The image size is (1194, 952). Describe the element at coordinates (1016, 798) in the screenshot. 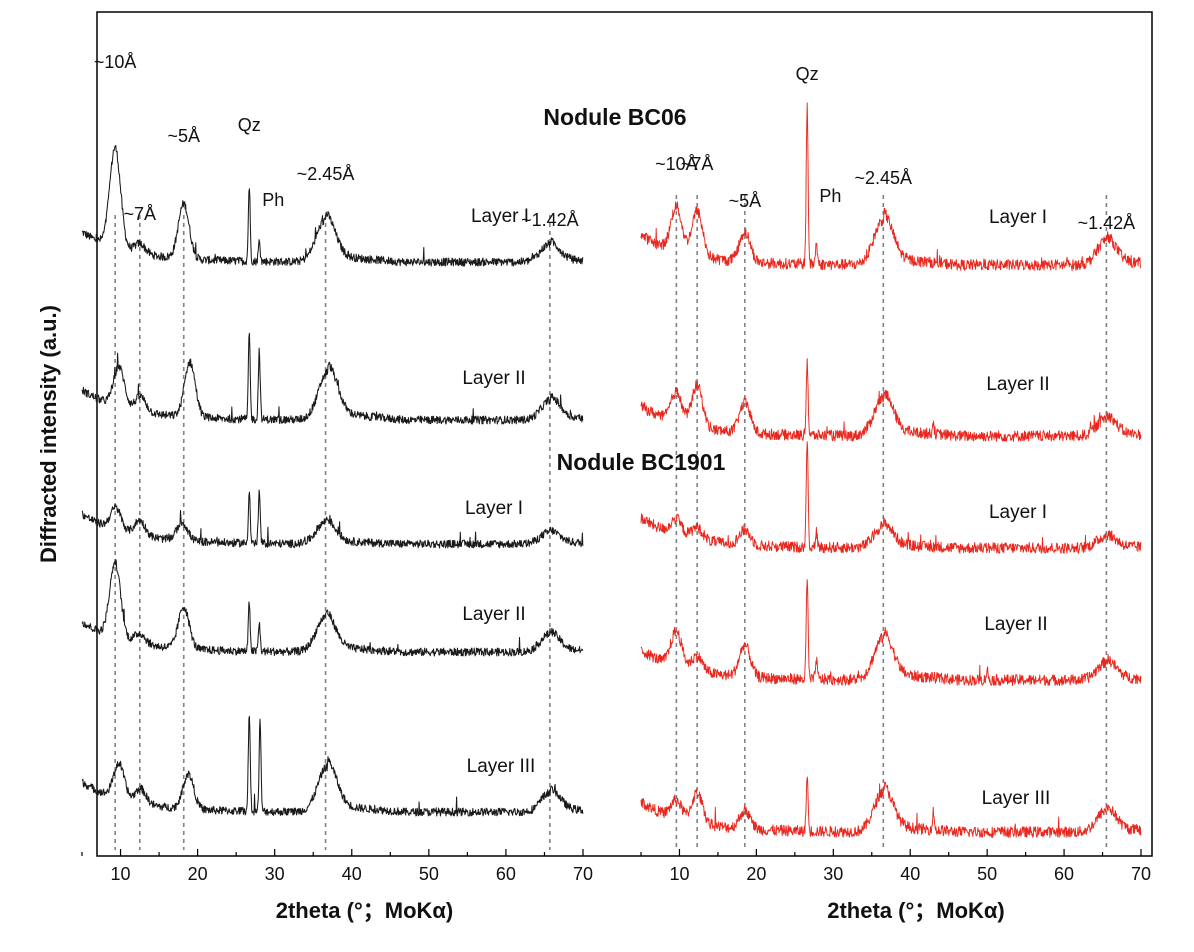

I see `series-label-right-4: Layer III` at that location.